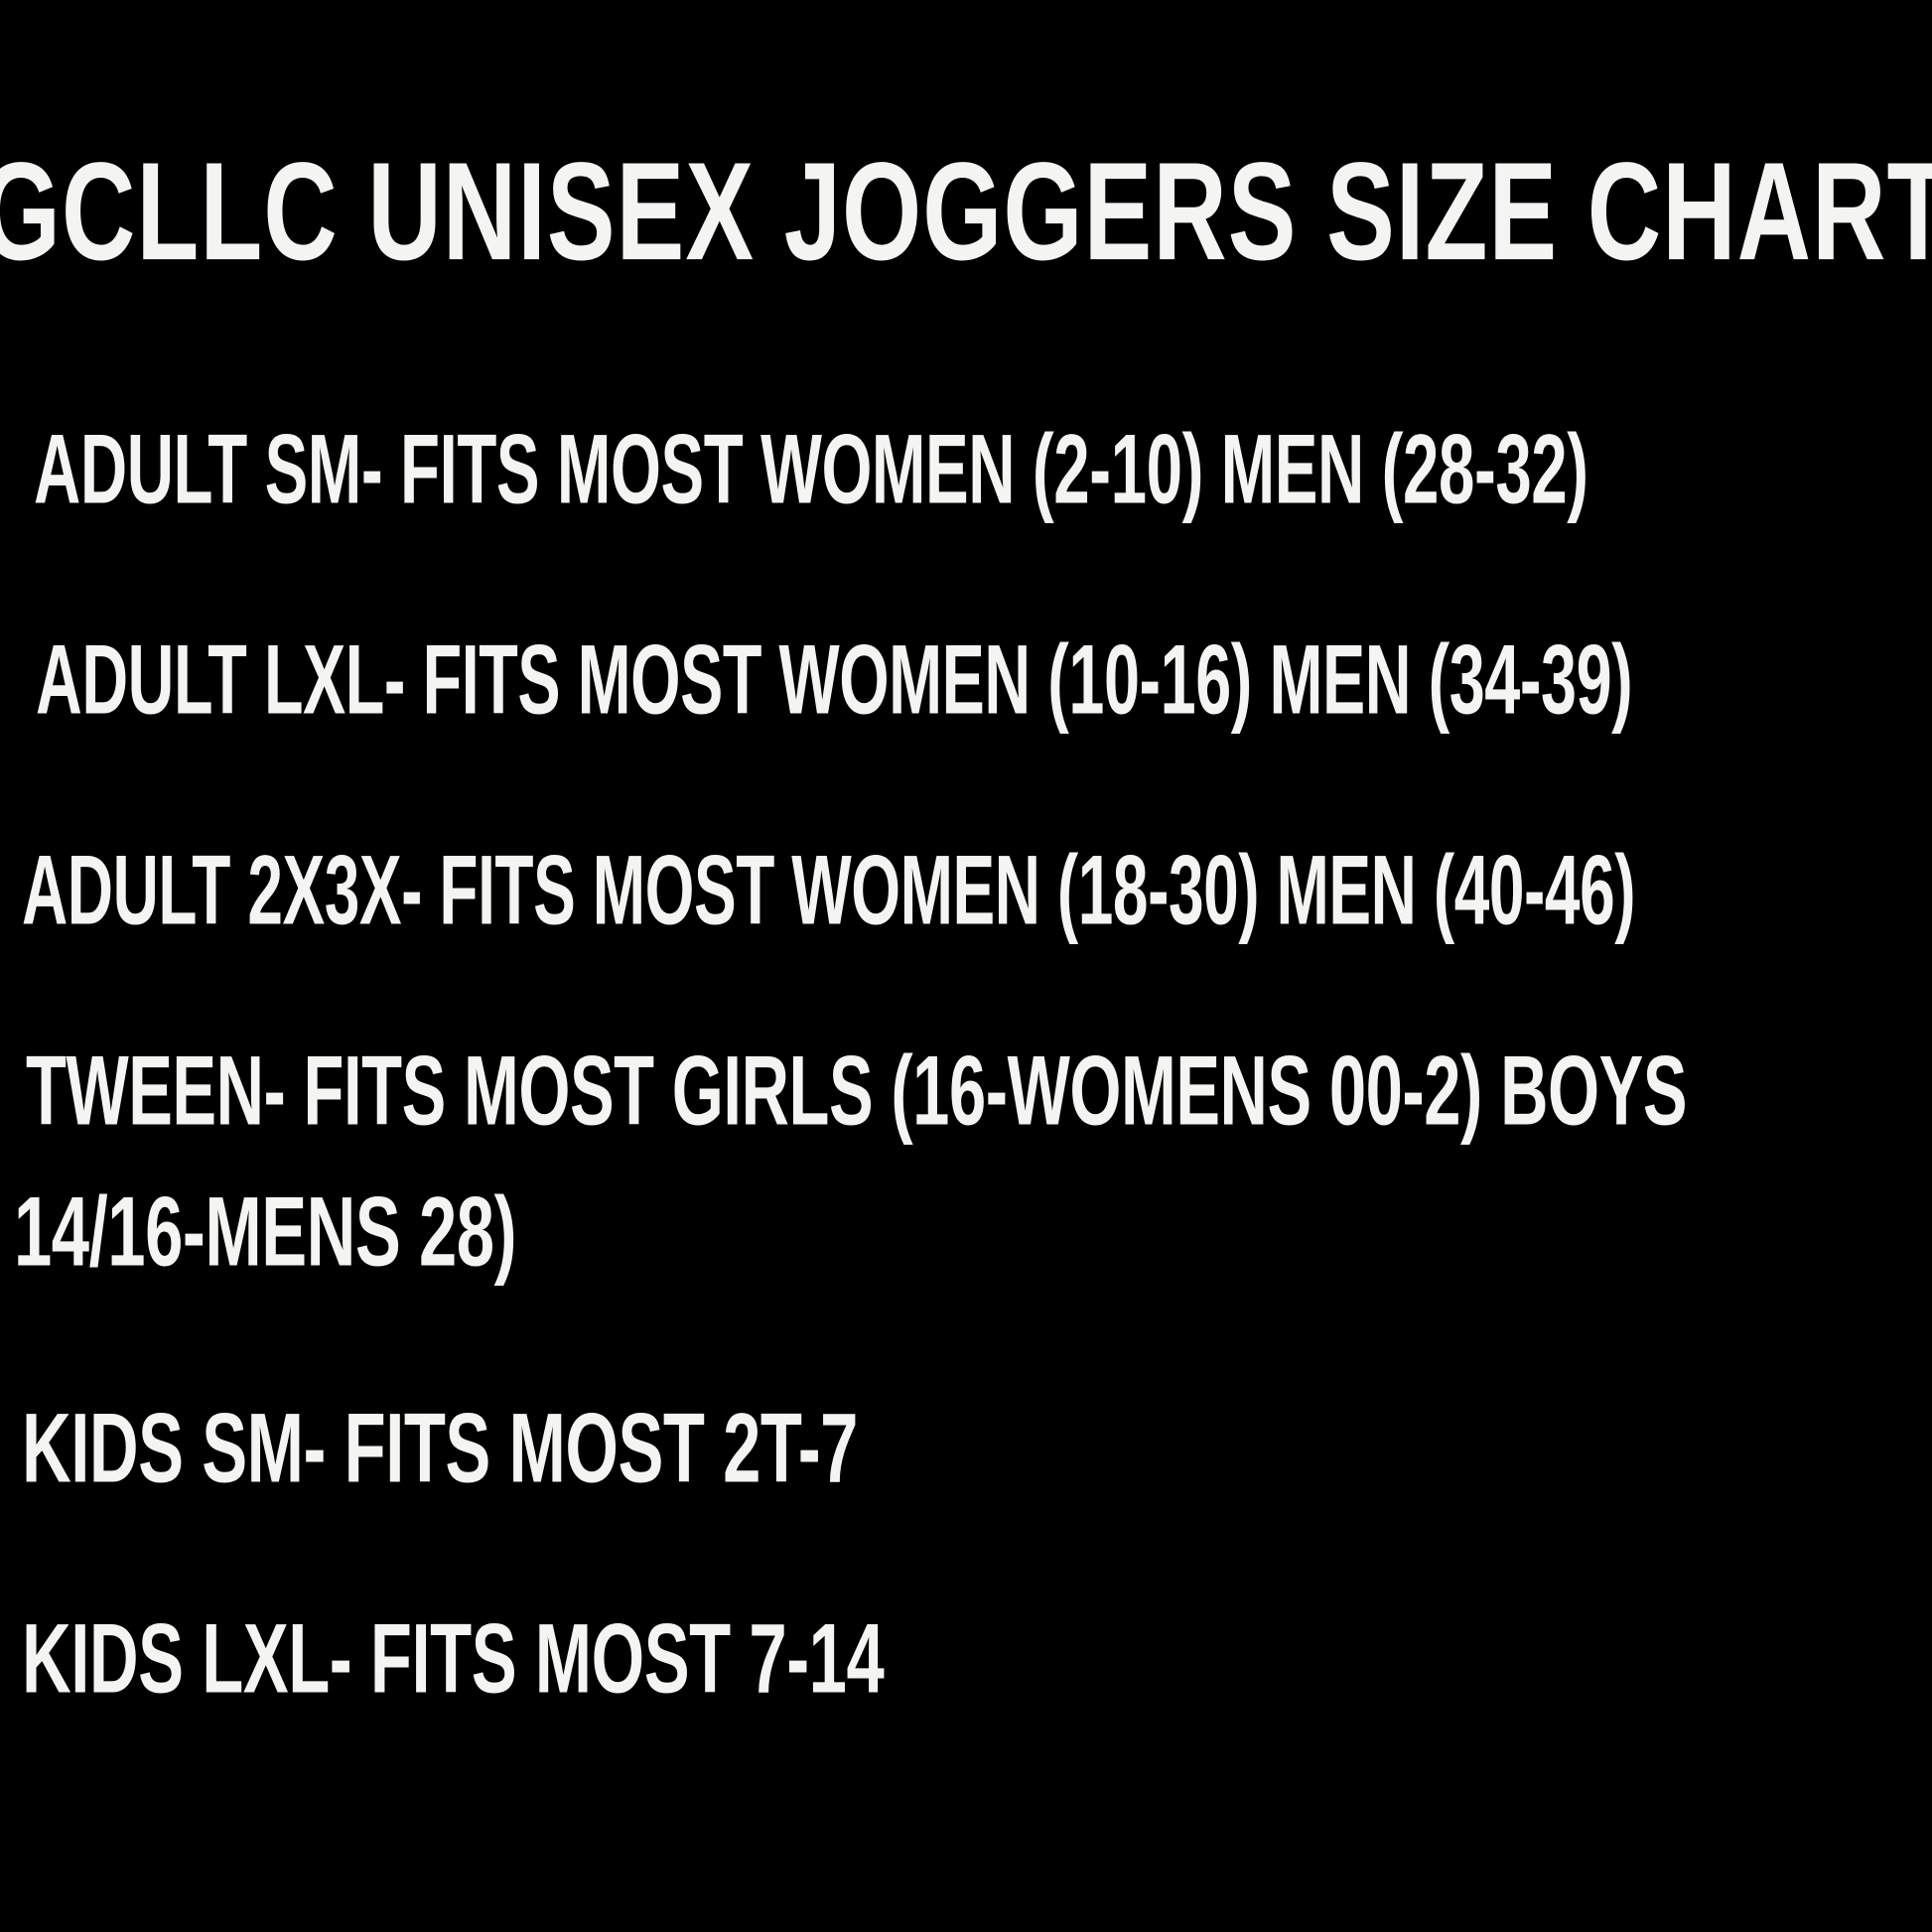  I want to click on page-title: GCLLC UNISEX JOGGERS SIZE CHART, so click(966, 211).